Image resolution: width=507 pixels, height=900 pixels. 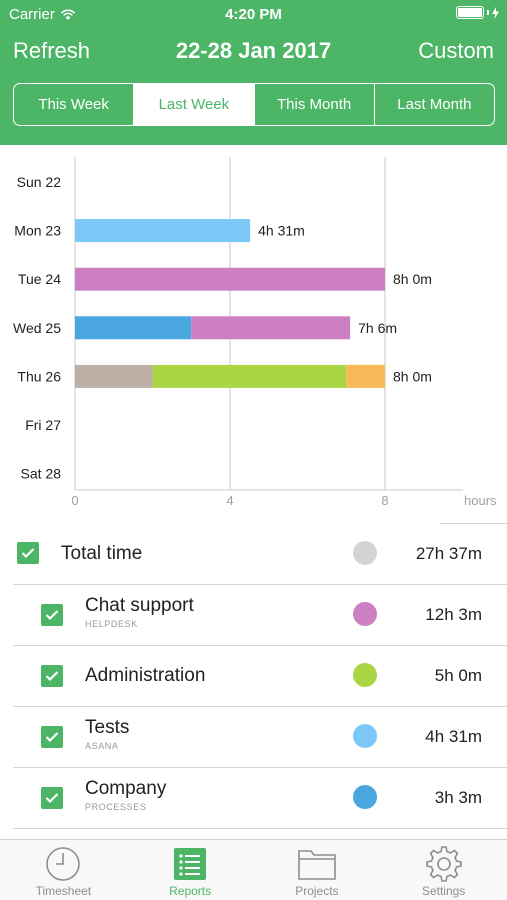 What do you see at coordinates (67, 14) in the screenshot?
I see `wifi-icon` at bounding box center [67, 14].